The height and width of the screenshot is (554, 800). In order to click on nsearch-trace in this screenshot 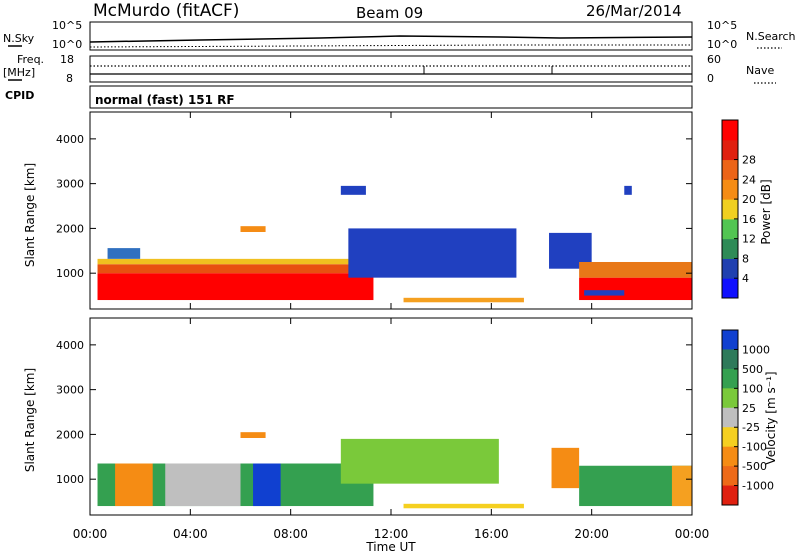, I will do `click(390, 46)`.